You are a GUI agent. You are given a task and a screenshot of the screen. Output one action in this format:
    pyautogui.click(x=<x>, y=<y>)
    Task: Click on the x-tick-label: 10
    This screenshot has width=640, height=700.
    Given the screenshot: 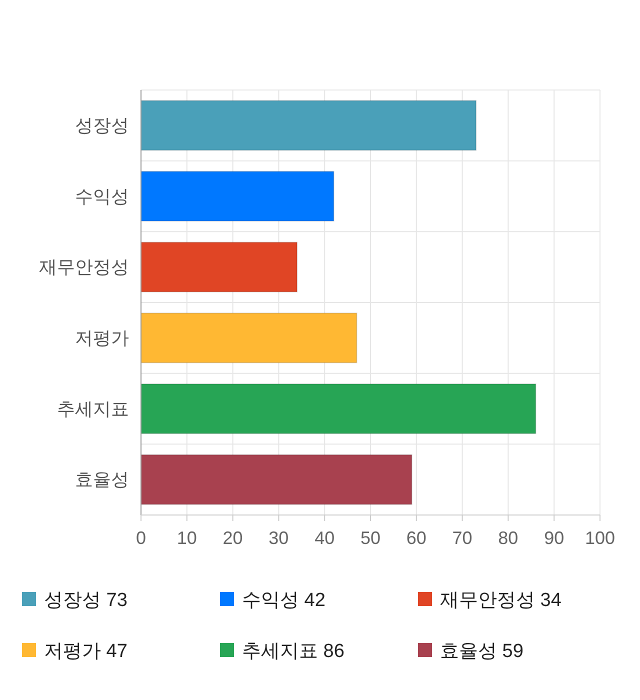 What is the action you would take?
    pyautogui.click(x=186, y=538)
    